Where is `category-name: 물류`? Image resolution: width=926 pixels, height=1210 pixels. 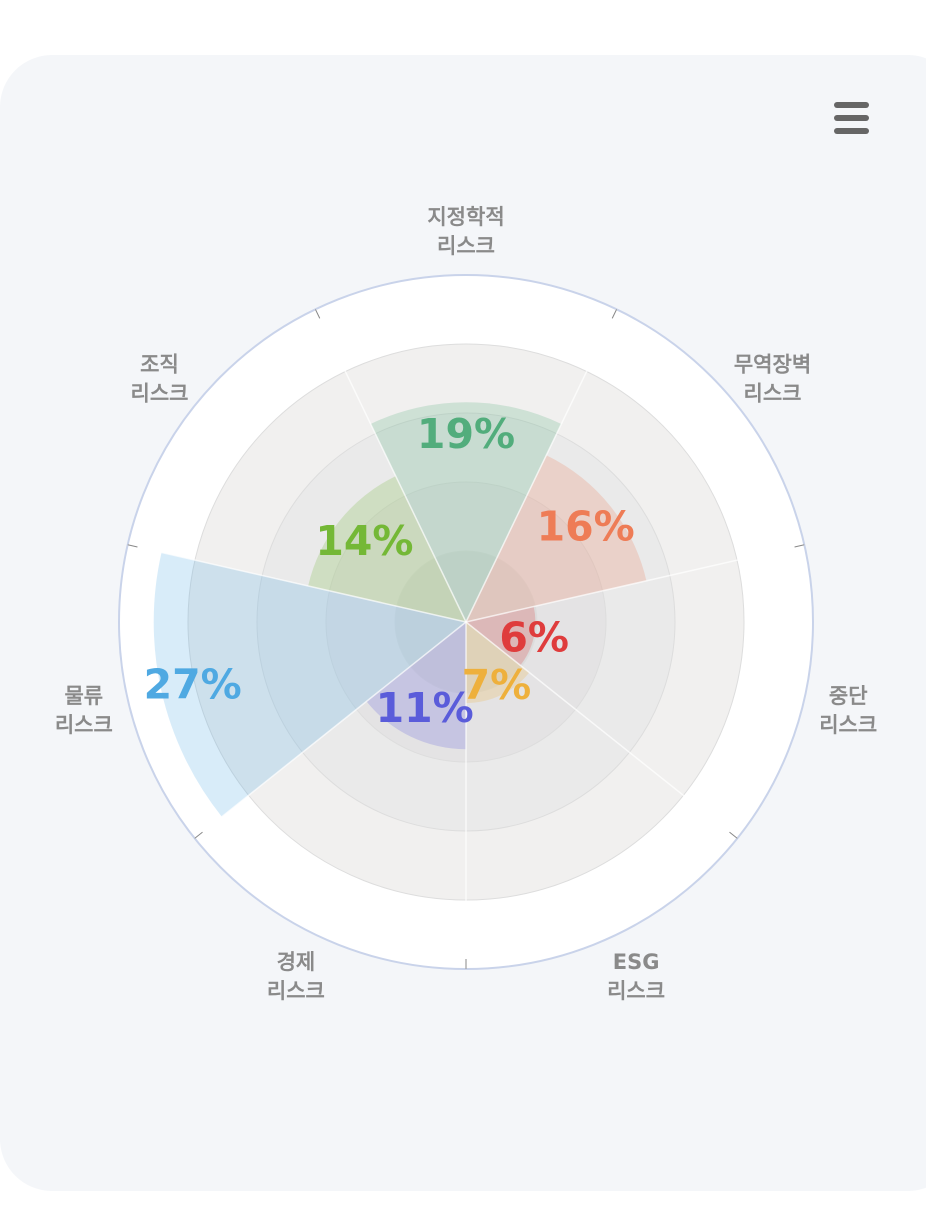 category-name: 물류 is located at coordinates (83, 696).